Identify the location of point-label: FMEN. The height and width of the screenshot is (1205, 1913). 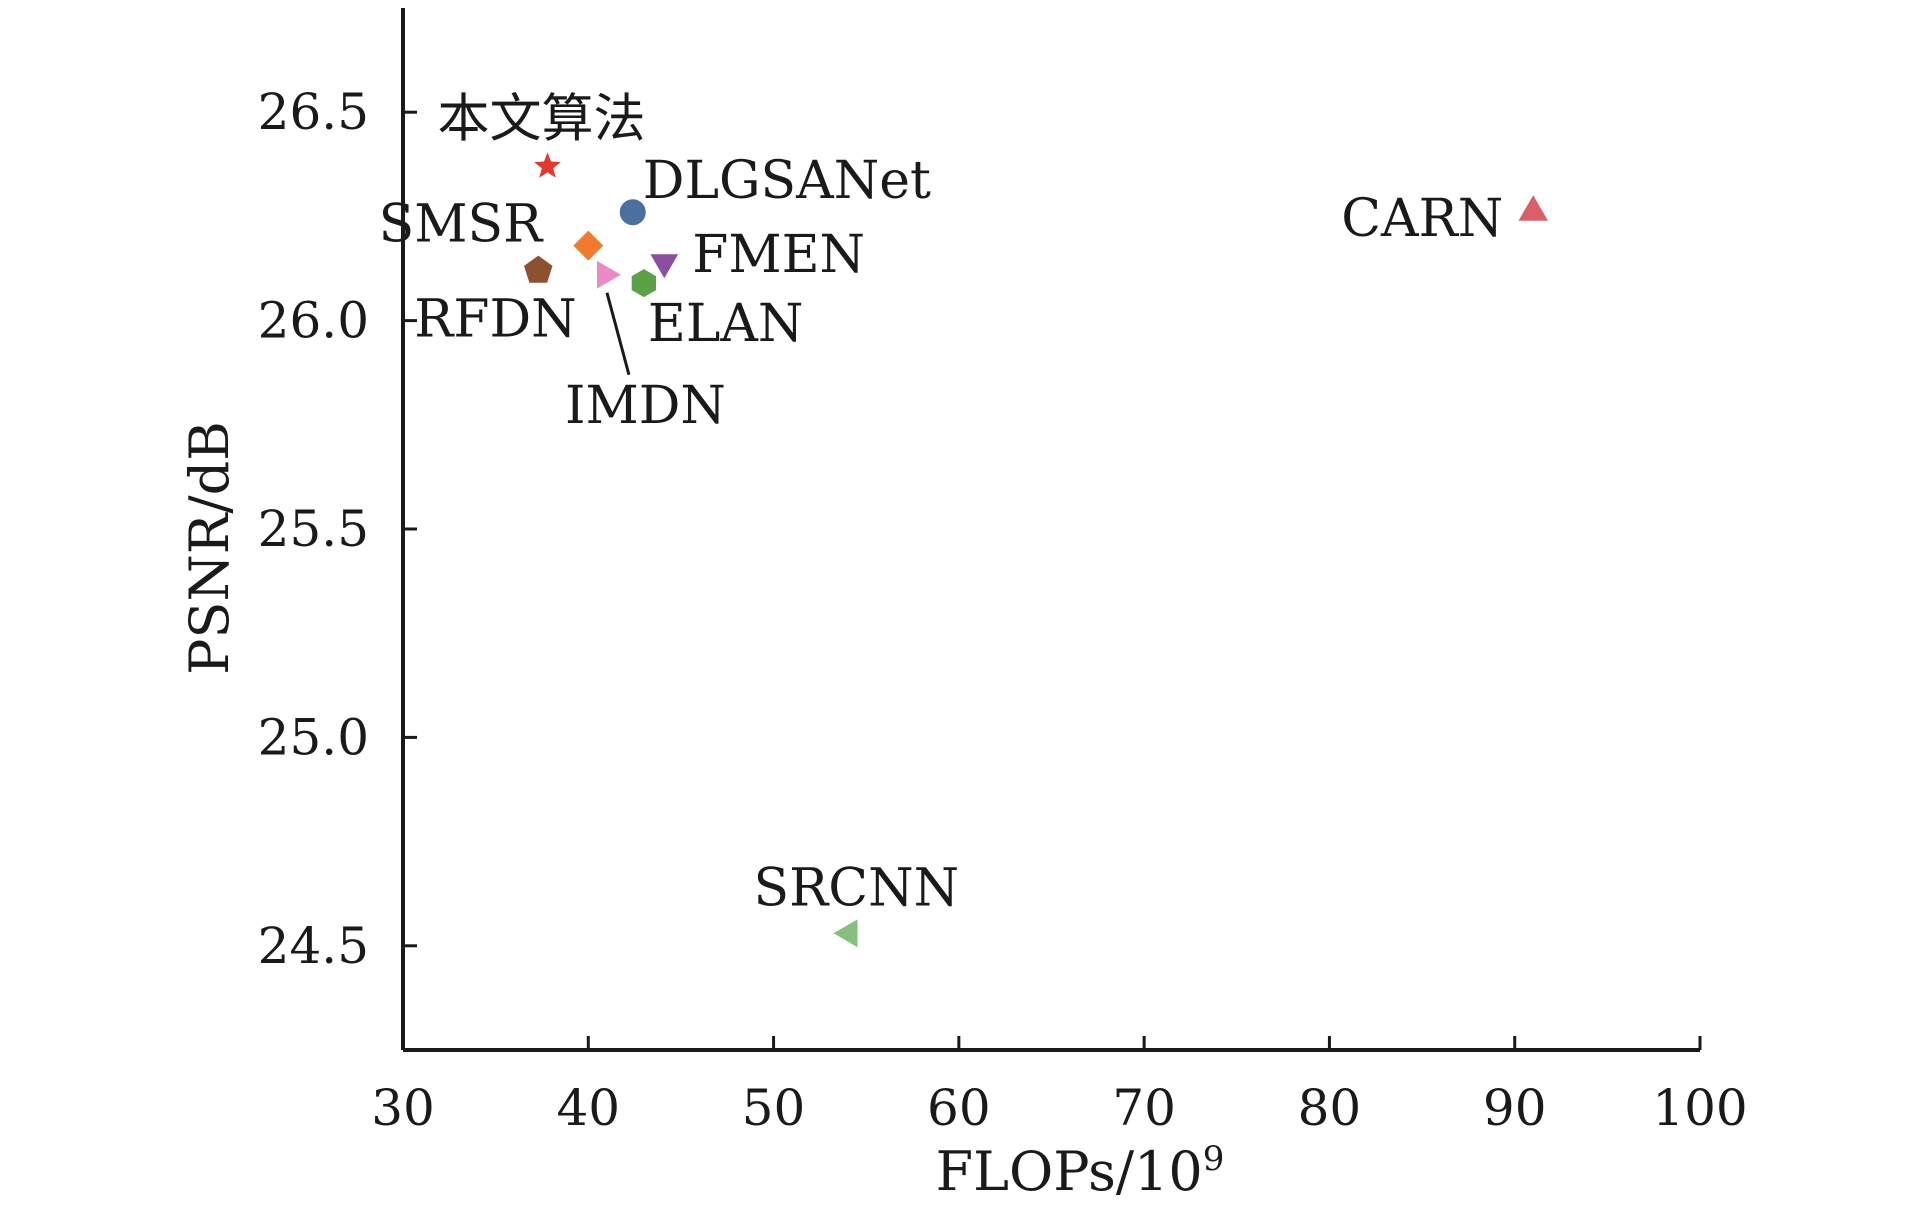
(778, 255).